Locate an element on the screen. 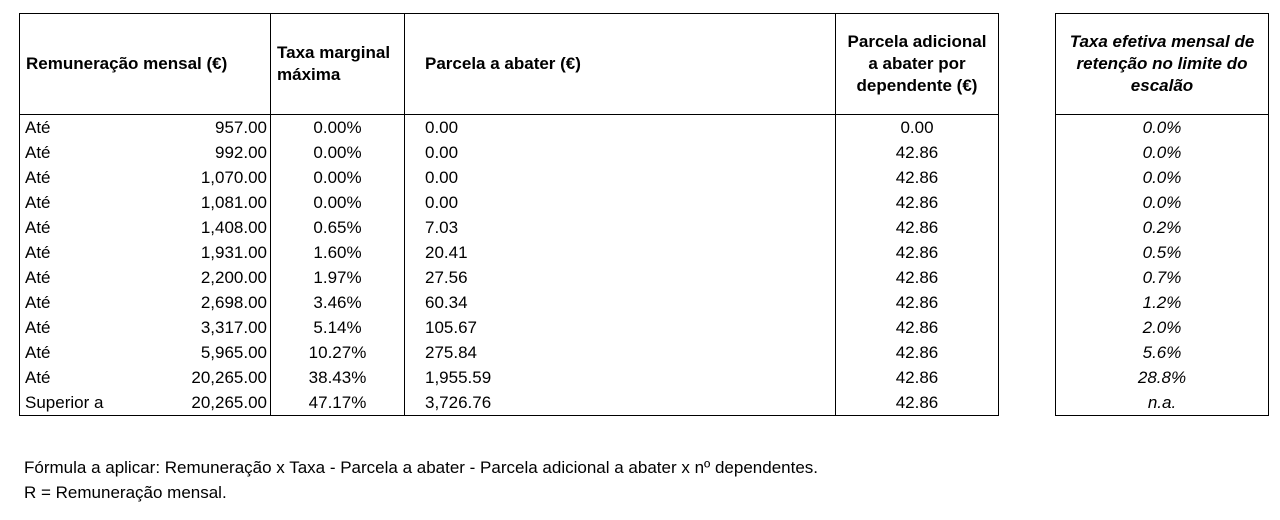 This screenshot has width=1280, height=520. taxa-marginal-value: 38.43% is located at coordinates (337, 377).